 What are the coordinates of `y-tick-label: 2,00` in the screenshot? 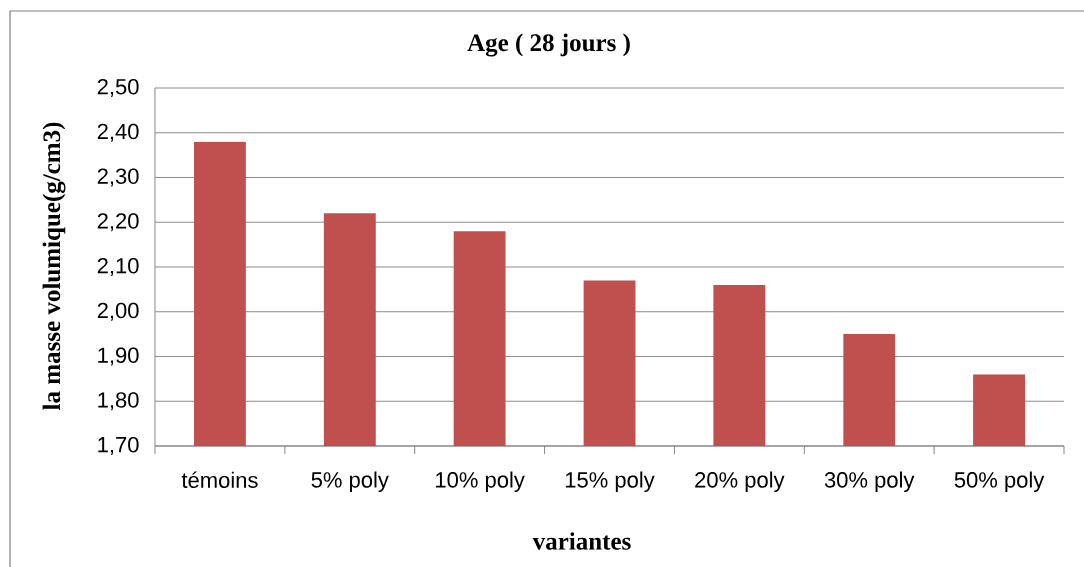 It's located at (118, 311).